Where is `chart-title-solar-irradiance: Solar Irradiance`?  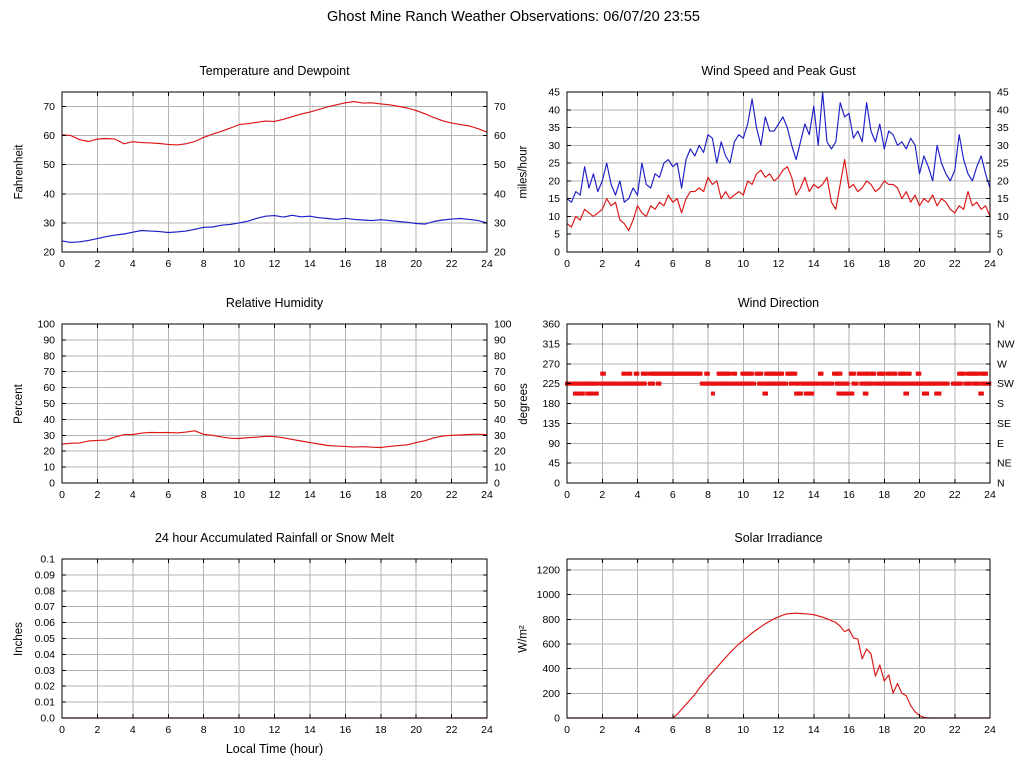 chart-title-solar-irradiance: Solar Irradiance is located at coordinates (778, 538).